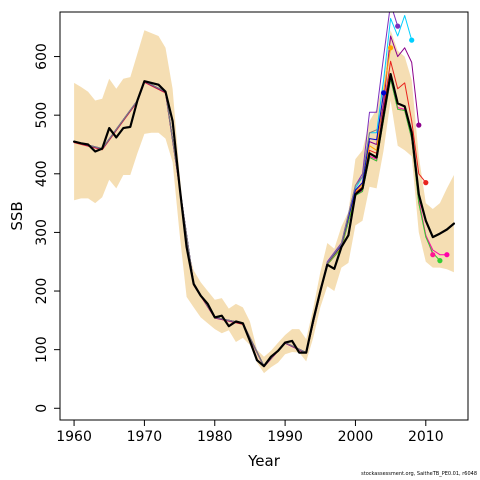 The width and height of the screenshot is (480, 480). What do you see at coordinates (285, 437) in the screenshot?
I see `x-tick-label: 1990` at bounding box center [285, 437].